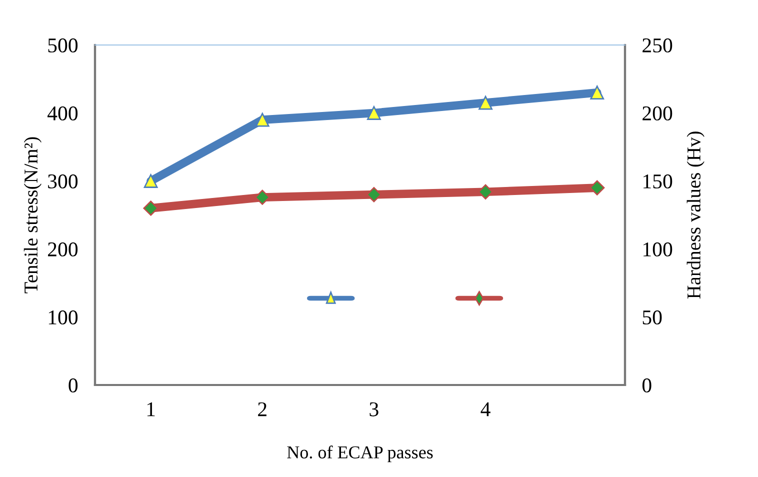 The image size is (758, 477). What do you see at coordinates (657, 113) in the screenshot?
I see `y2-tick-label: 200` at bounding box center [657, 113].